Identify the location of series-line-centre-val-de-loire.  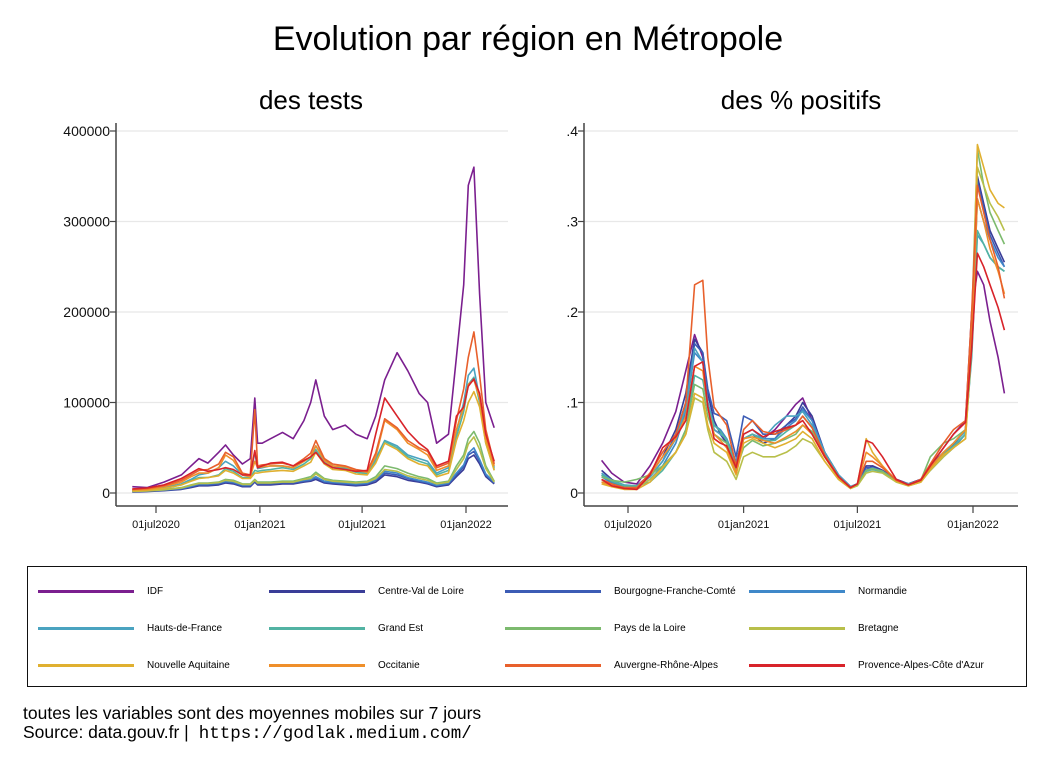
(313, 473).